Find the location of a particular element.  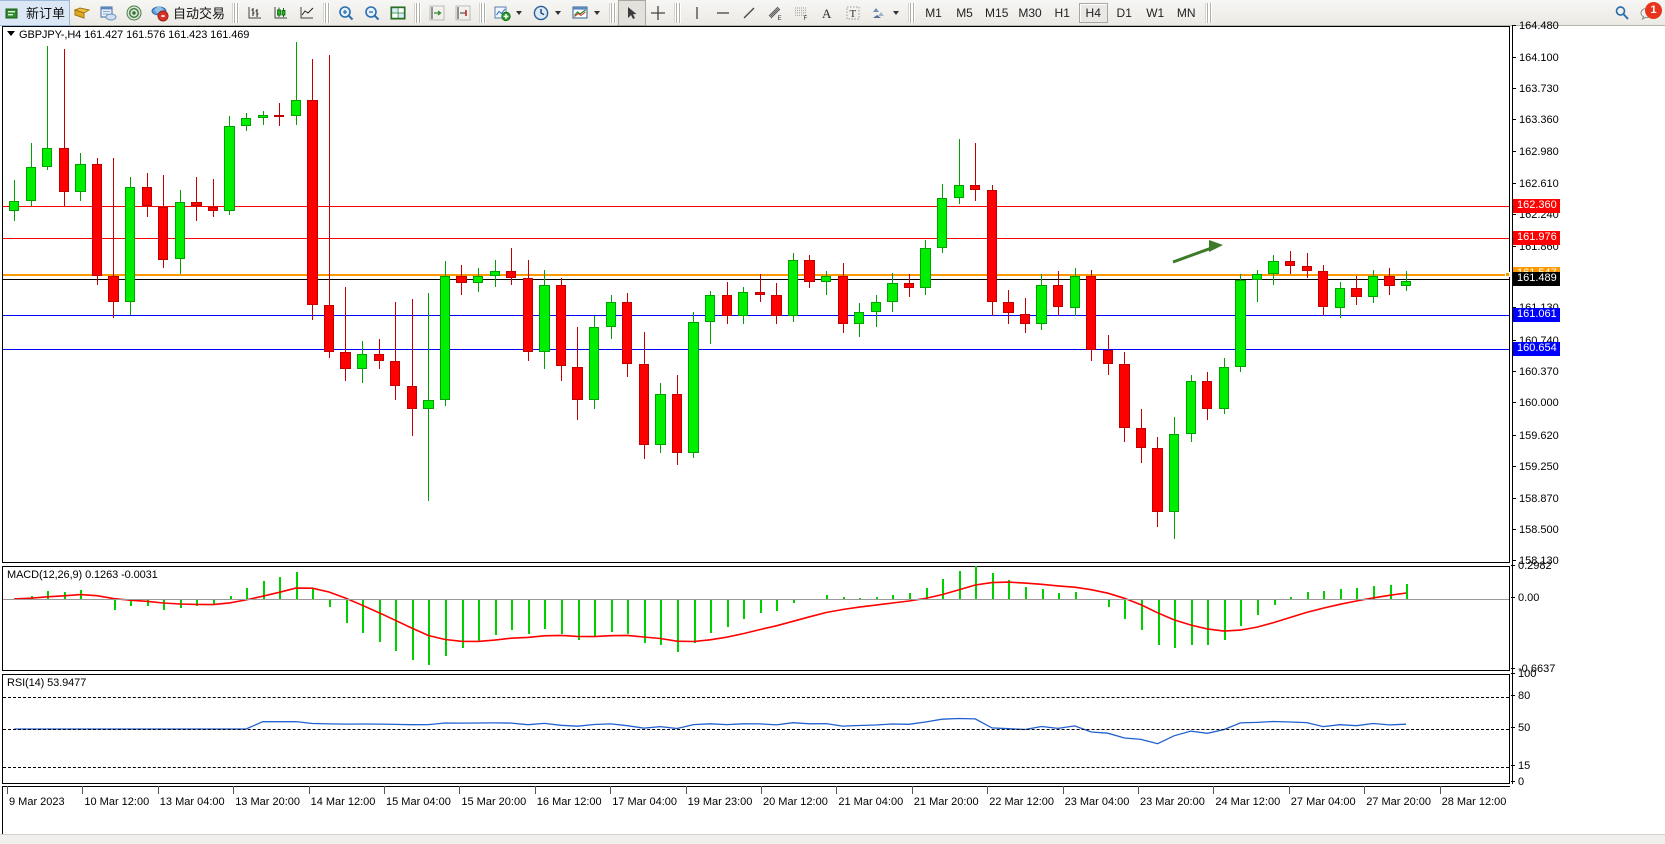

macd-panel: MACD(12,26,9) 0.1263 -0.0031 is located at coordinates (756, 618).